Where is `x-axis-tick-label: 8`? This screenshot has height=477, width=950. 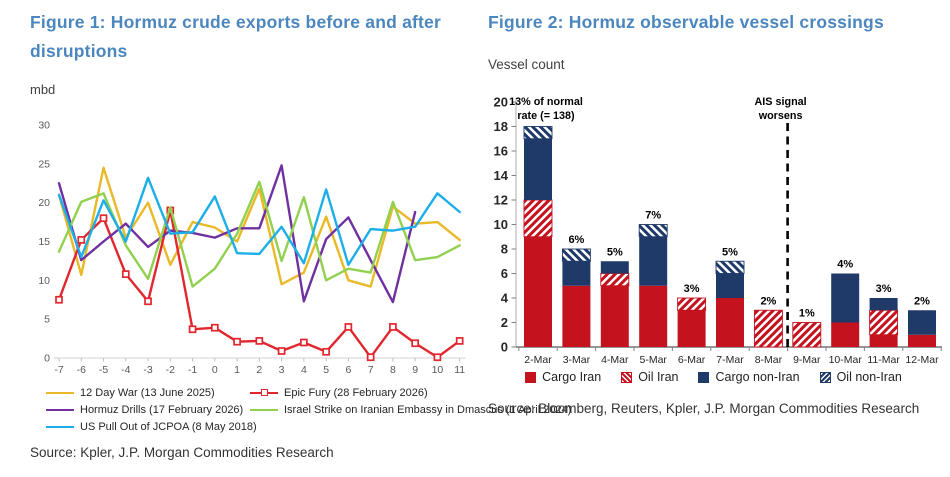
x-axis-tick-label: 8 is located at coordinates (393, 370).